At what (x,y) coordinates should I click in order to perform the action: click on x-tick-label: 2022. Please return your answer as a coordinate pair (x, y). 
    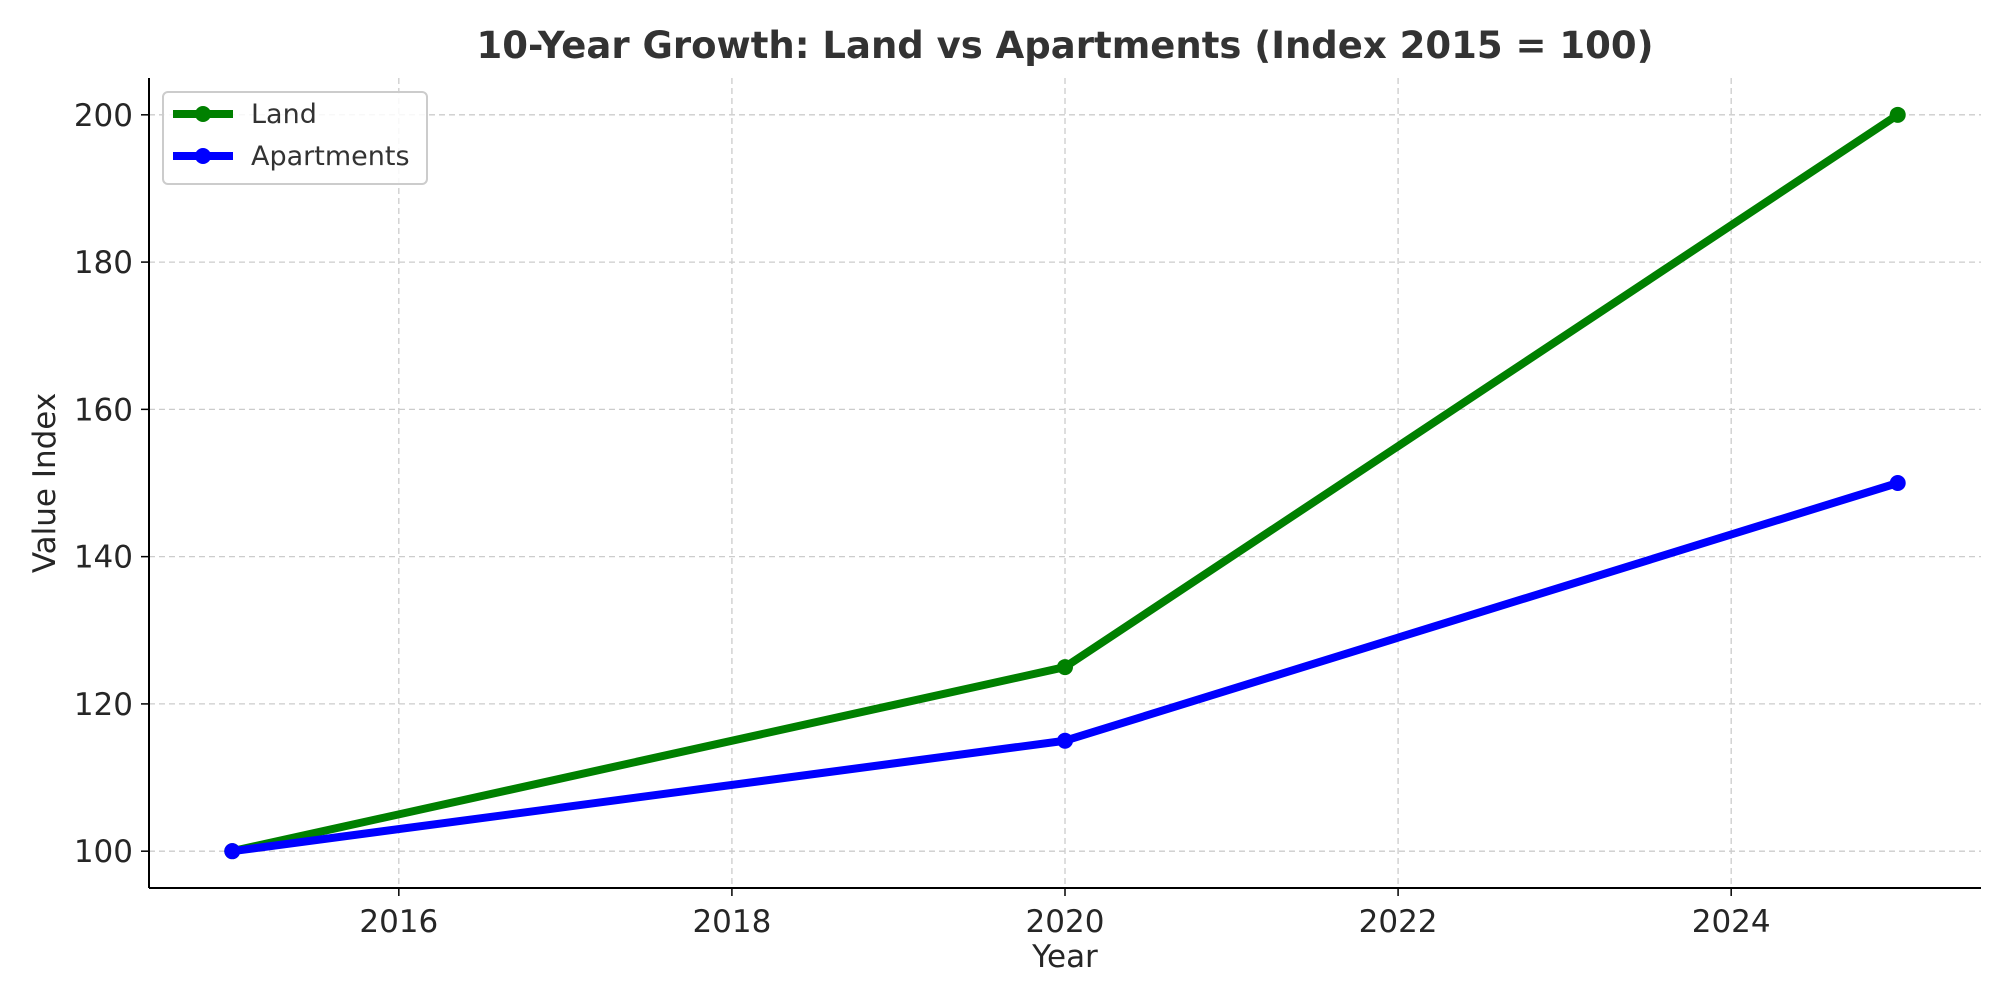
    Looking at the image, I should click on (1398, 922).